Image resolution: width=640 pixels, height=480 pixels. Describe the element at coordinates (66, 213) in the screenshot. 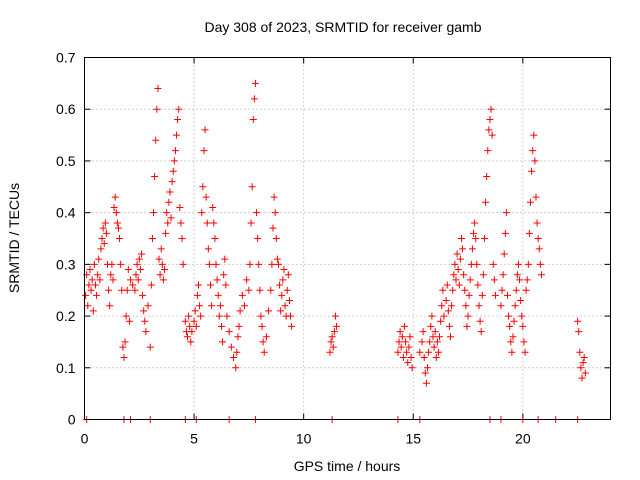

I see `y-tick-label: 0.4` at that location.